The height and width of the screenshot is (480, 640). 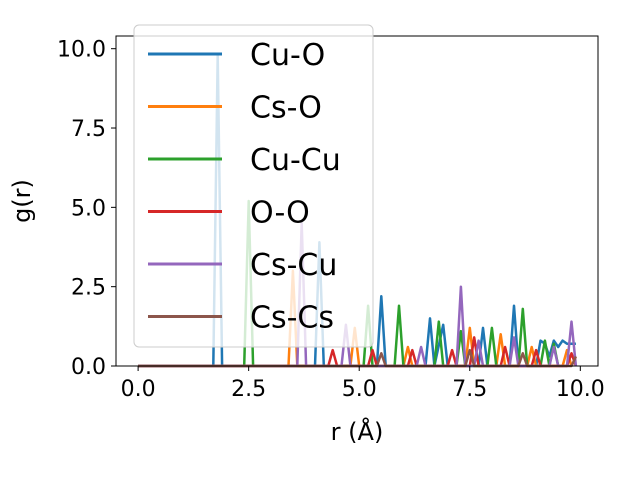 I want to click on x-axis: 0.0 2.5 5.0 7.5 10.0, so click(x=363, y=384).